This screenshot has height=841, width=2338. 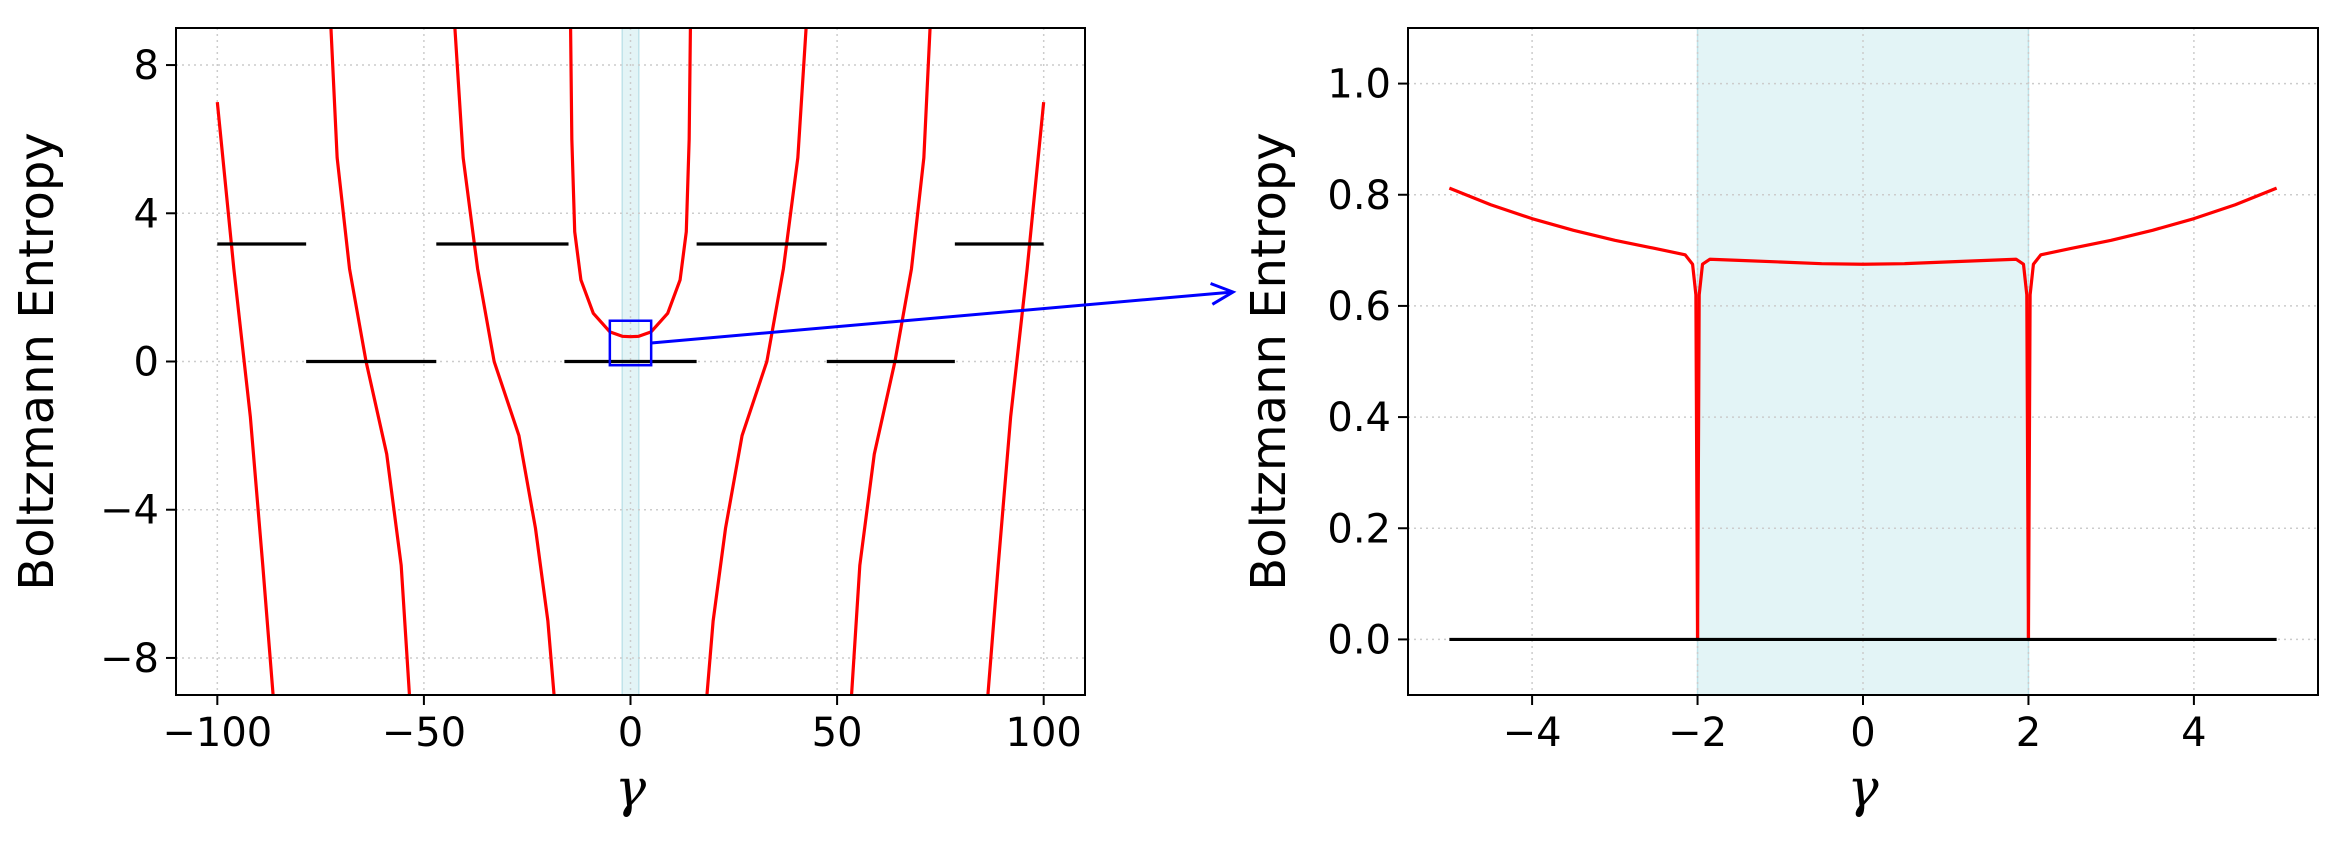 I want to click on left-y-ticks: −8 −4 0 4 8, so click(x=138, y=362).